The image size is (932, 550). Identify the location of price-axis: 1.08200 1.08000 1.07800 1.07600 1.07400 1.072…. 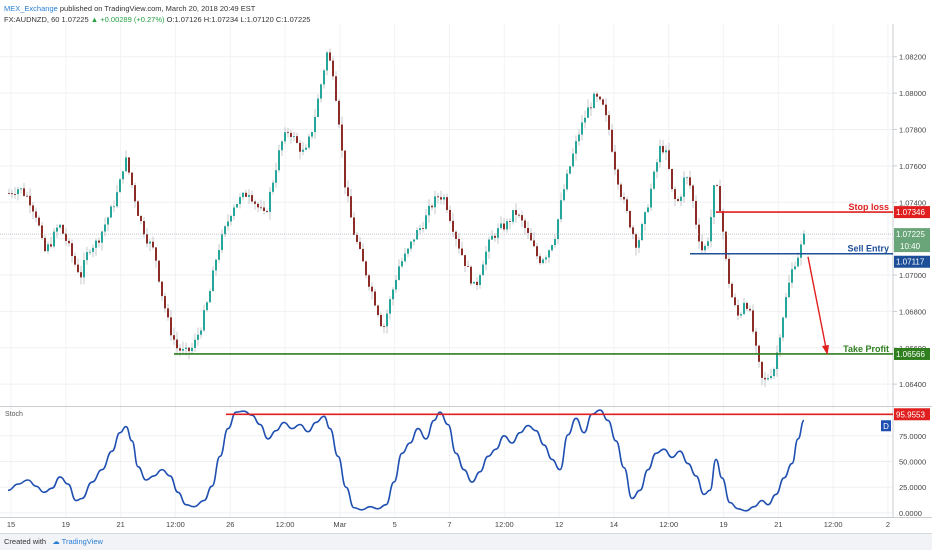
(909, 221).